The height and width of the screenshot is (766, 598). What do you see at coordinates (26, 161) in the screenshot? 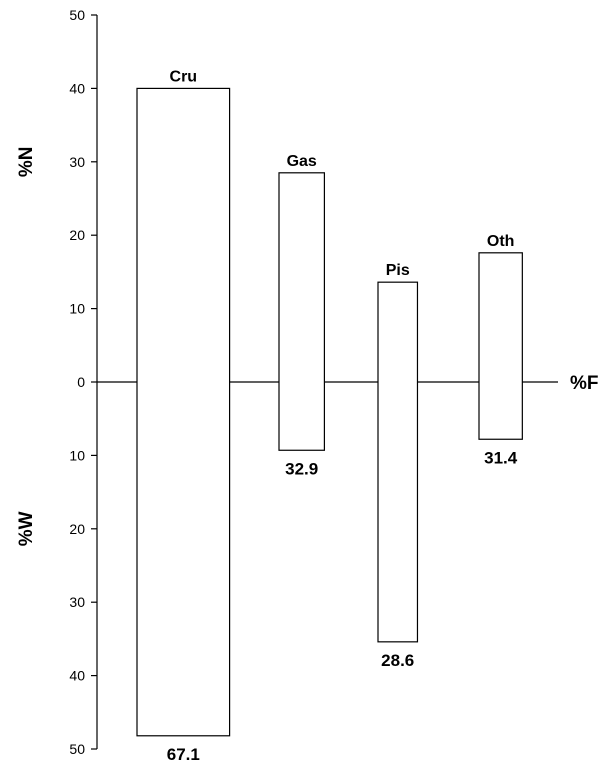
I see `y-axis-upper-title: %N` at bounding box center [26, 161].